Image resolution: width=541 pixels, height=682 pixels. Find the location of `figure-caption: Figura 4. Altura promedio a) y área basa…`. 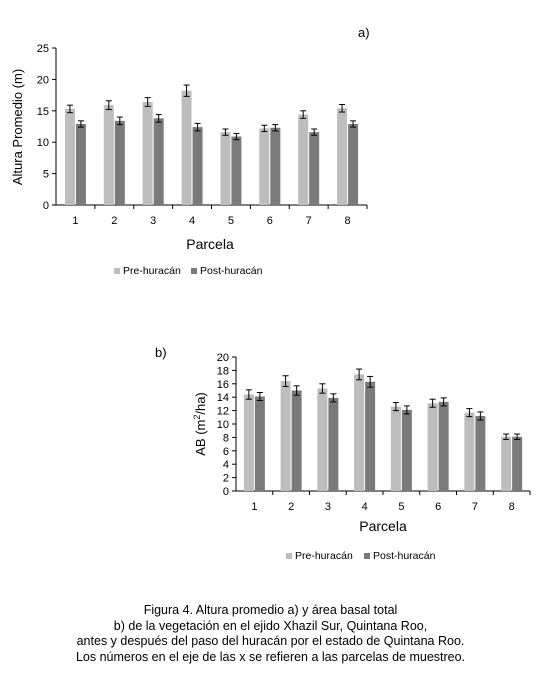

figure-caption: Figura 4. Altura promedio a) y área basa… is located at coordinates (270, 634).